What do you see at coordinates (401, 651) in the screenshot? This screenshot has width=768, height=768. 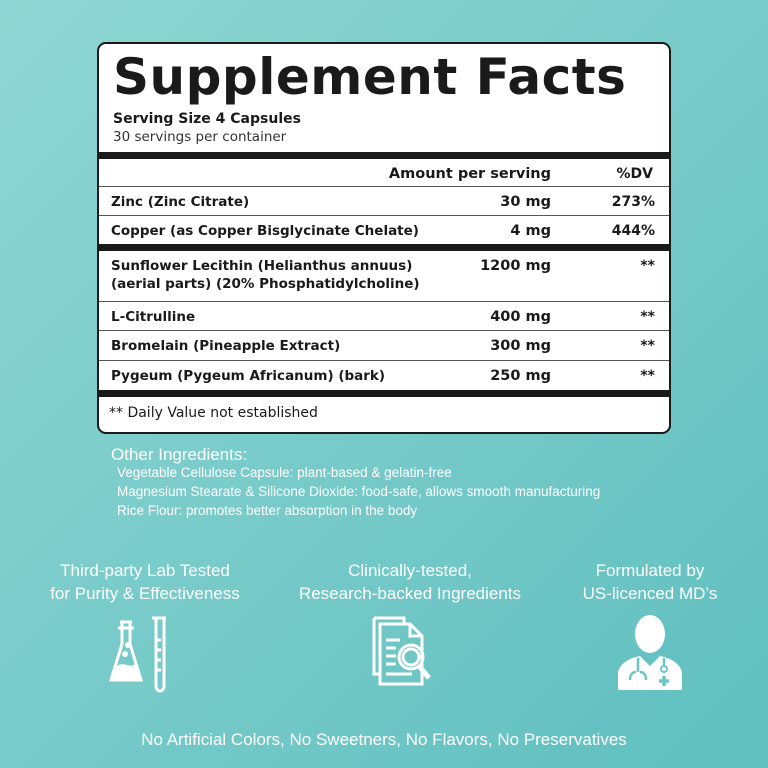 I see `document-search-icon` at bounding box center [401, 651].